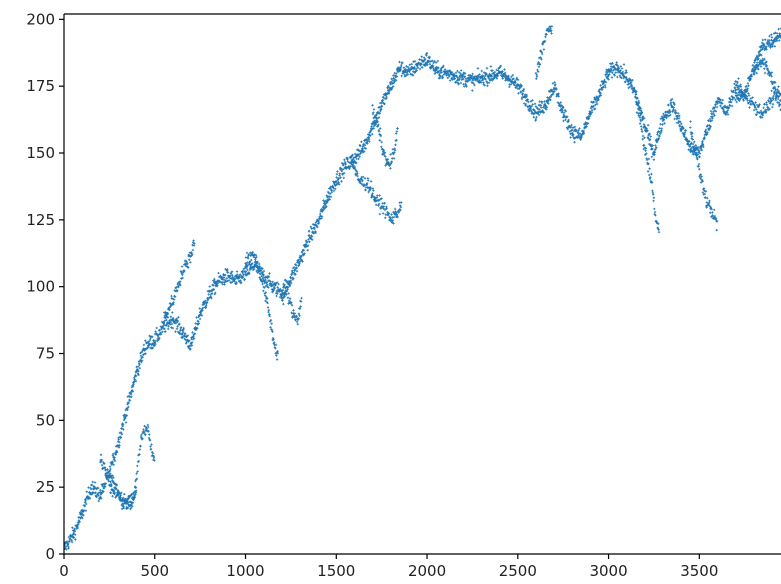 Image resolution: width=781 pixels, height=584 pixels. I want to click on series-branch-11-marks, so click(766, 84).